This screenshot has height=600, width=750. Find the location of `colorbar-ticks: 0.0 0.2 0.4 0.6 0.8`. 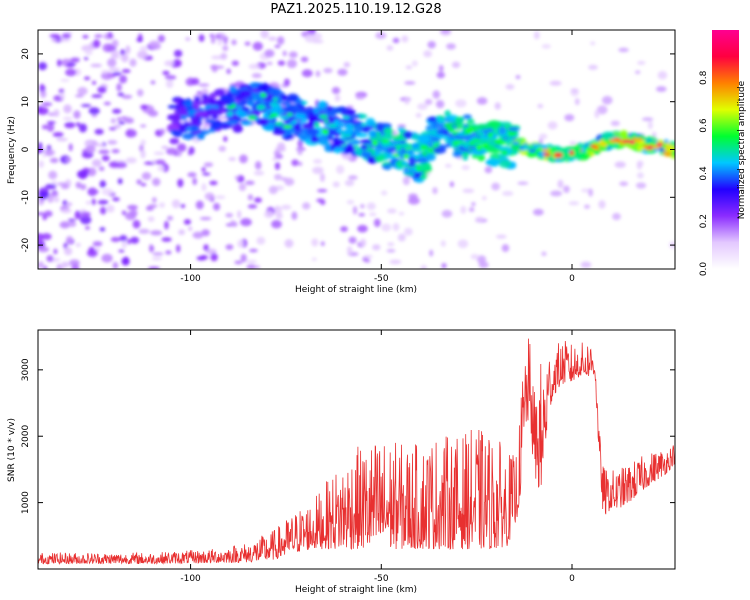

colorbar-ticks: 0.0 0.2 0.4 0.6 0.8 is located at coordinates (704, 173).